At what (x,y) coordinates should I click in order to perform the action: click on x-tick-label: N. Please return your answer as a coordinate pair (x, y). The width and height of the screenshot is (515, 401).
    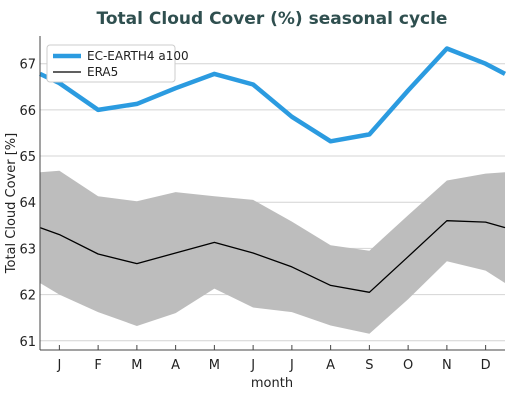
    Looking at the image, I should click on (447, 365).